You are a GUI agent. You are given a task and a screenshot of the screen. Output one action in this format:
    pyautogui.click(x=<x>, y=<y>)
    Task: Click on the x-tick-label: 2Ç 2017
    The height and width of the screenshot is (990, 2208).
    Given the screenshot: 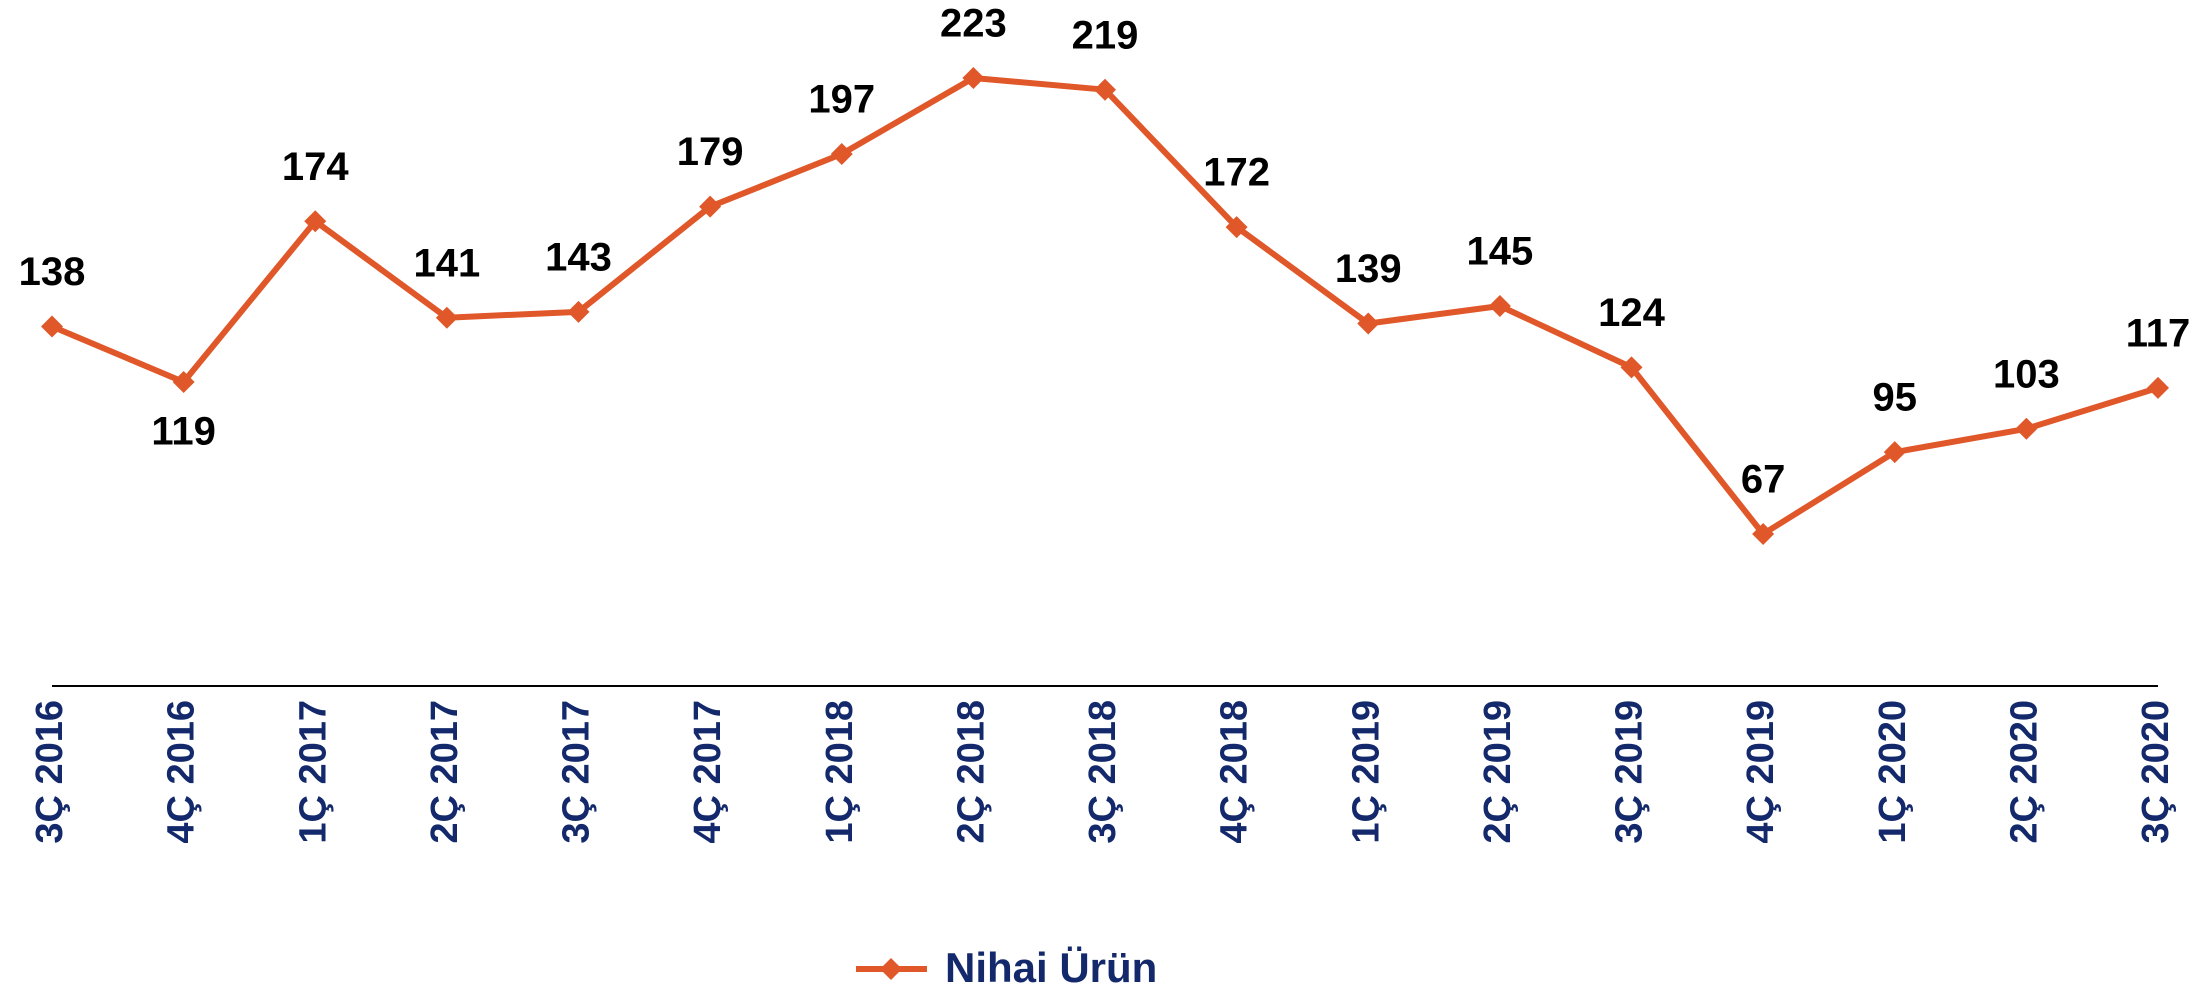 What is the action you would take?
    pyautogui.click(x=445, y=772)
    